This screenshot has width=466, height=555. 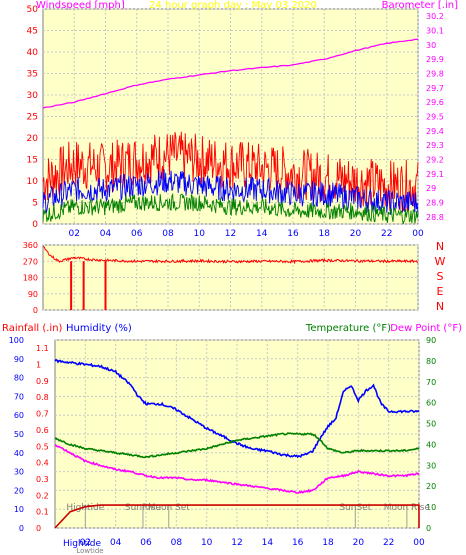 What do you see at coordinates (30, 278) in the screenshot?
I see `direction-ticks: 0 90 180 270 360` at bounding box center [30, 278].